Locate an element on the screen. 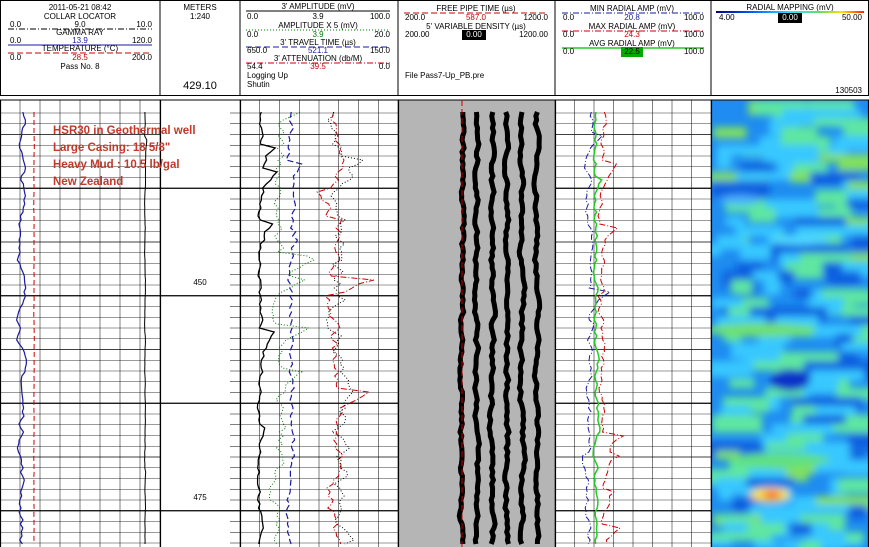 The image size is (869, 547). scale-max: 0.0 is located at coordinates (385, 66).